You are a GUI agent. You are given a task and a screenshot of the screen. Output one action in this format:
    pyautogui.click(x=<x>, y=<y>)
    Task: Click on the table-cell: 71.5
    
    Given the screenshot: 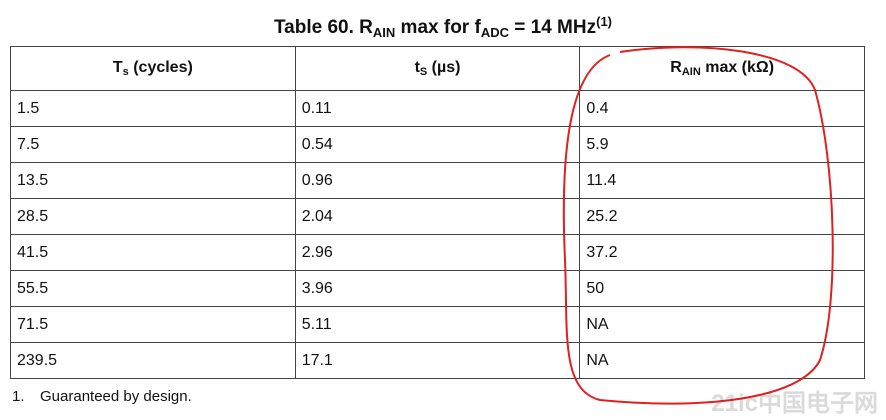 What is the action you would take?
    pyautogui.click(x=153, y=324)
    